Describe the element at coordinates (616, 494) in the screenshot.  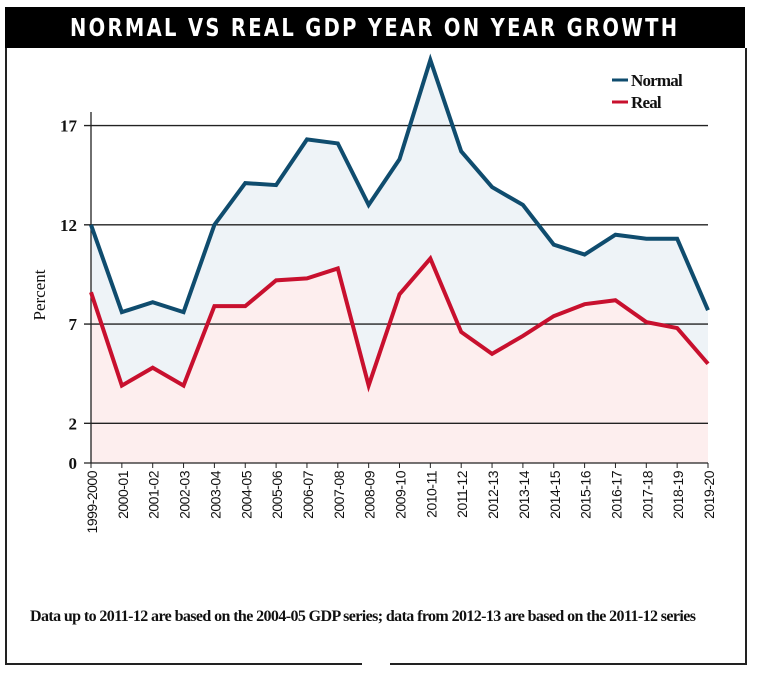
I see `x-tick-label: 2016-17` at that location.